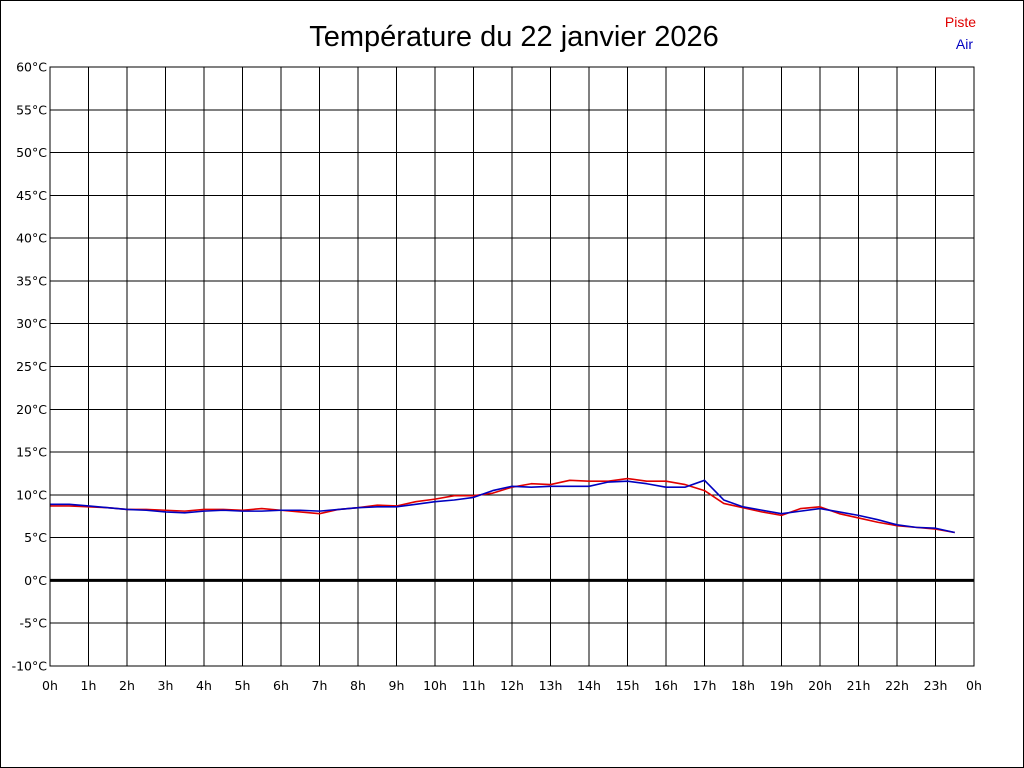 This screenshot has width=1024, height=768. Describe the element at coordinates (964, 44) in the screenshot. I see `legend-item-air: Air` at that location.